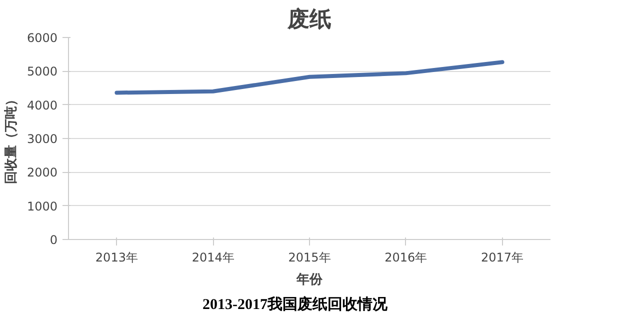 The height and width of the screenshot is (336, 619). What do you see at coordinates (42, 173) in the screenshot?
I see `y-tick-label: 2000` at bounding box center [42, 173].